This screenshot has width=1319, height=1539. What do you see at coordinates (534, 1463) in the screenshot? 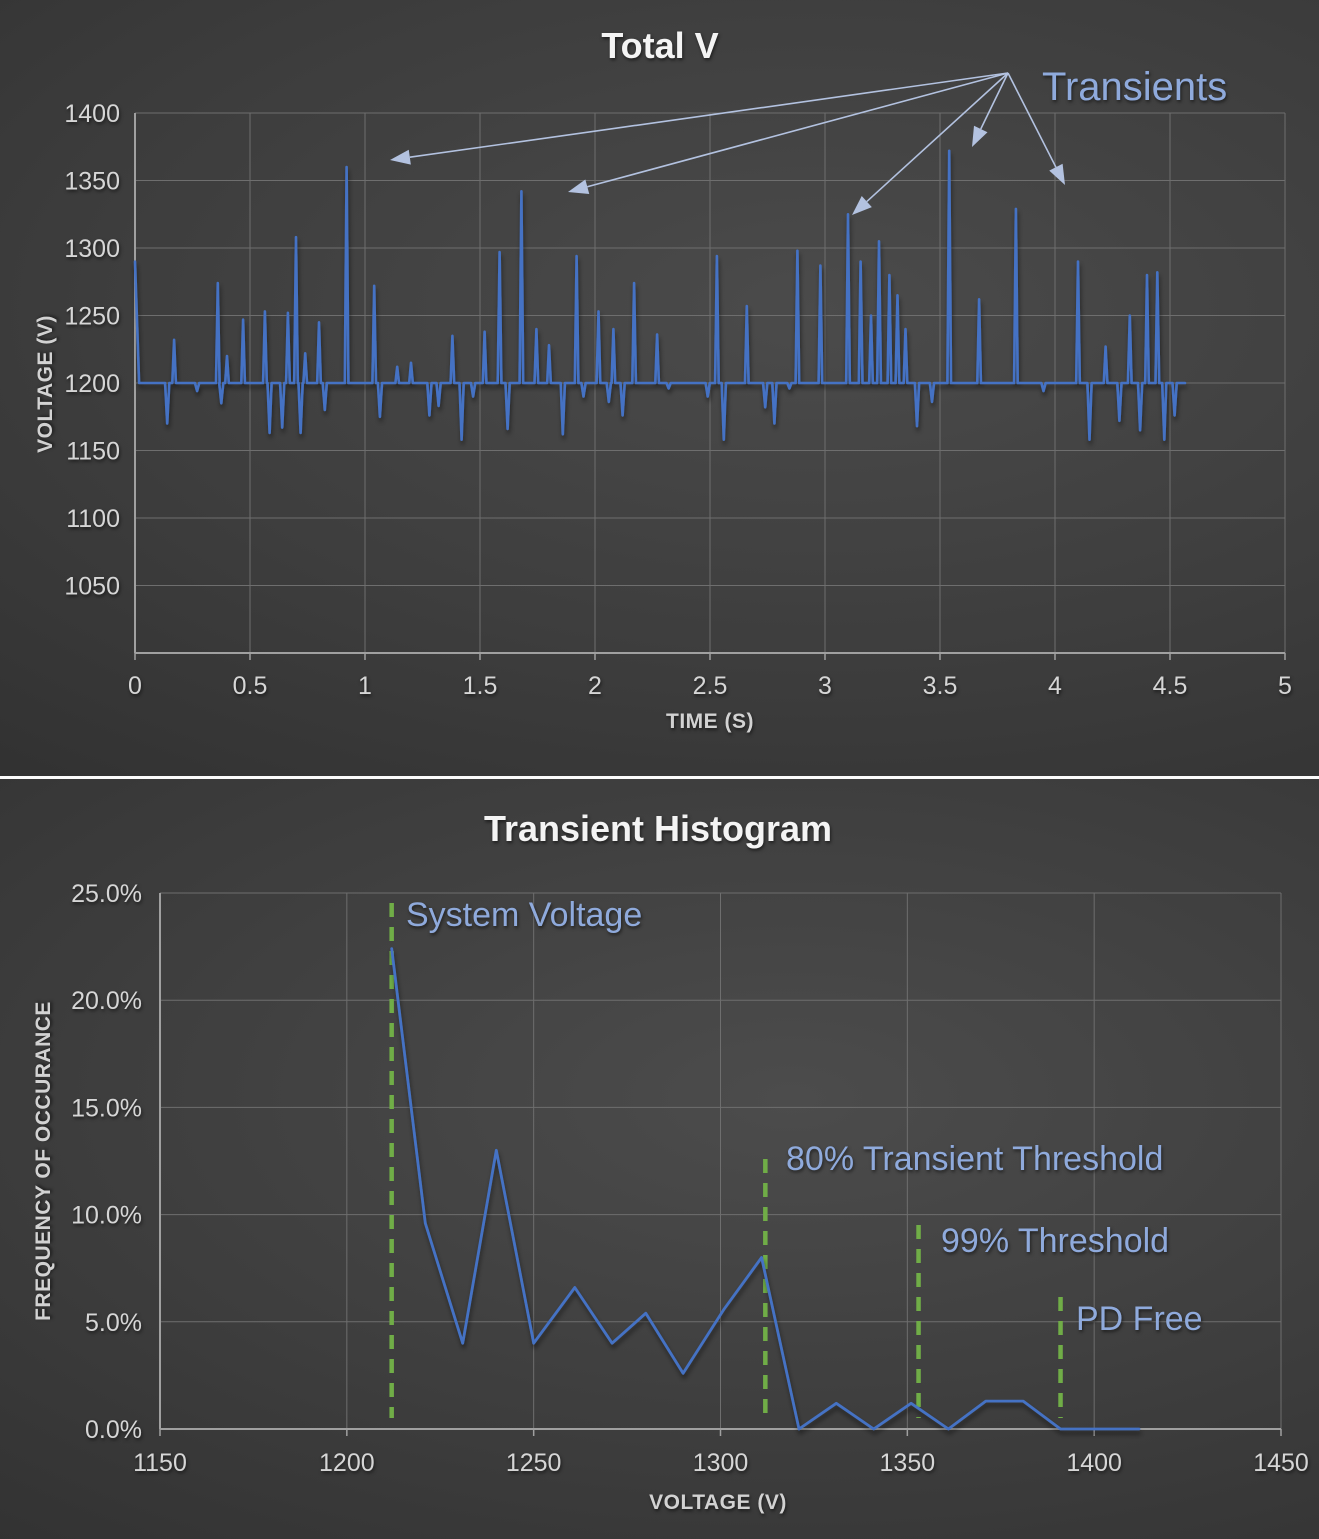
I see `x-tick-label: 1250` at bounding box center [534, 1463].